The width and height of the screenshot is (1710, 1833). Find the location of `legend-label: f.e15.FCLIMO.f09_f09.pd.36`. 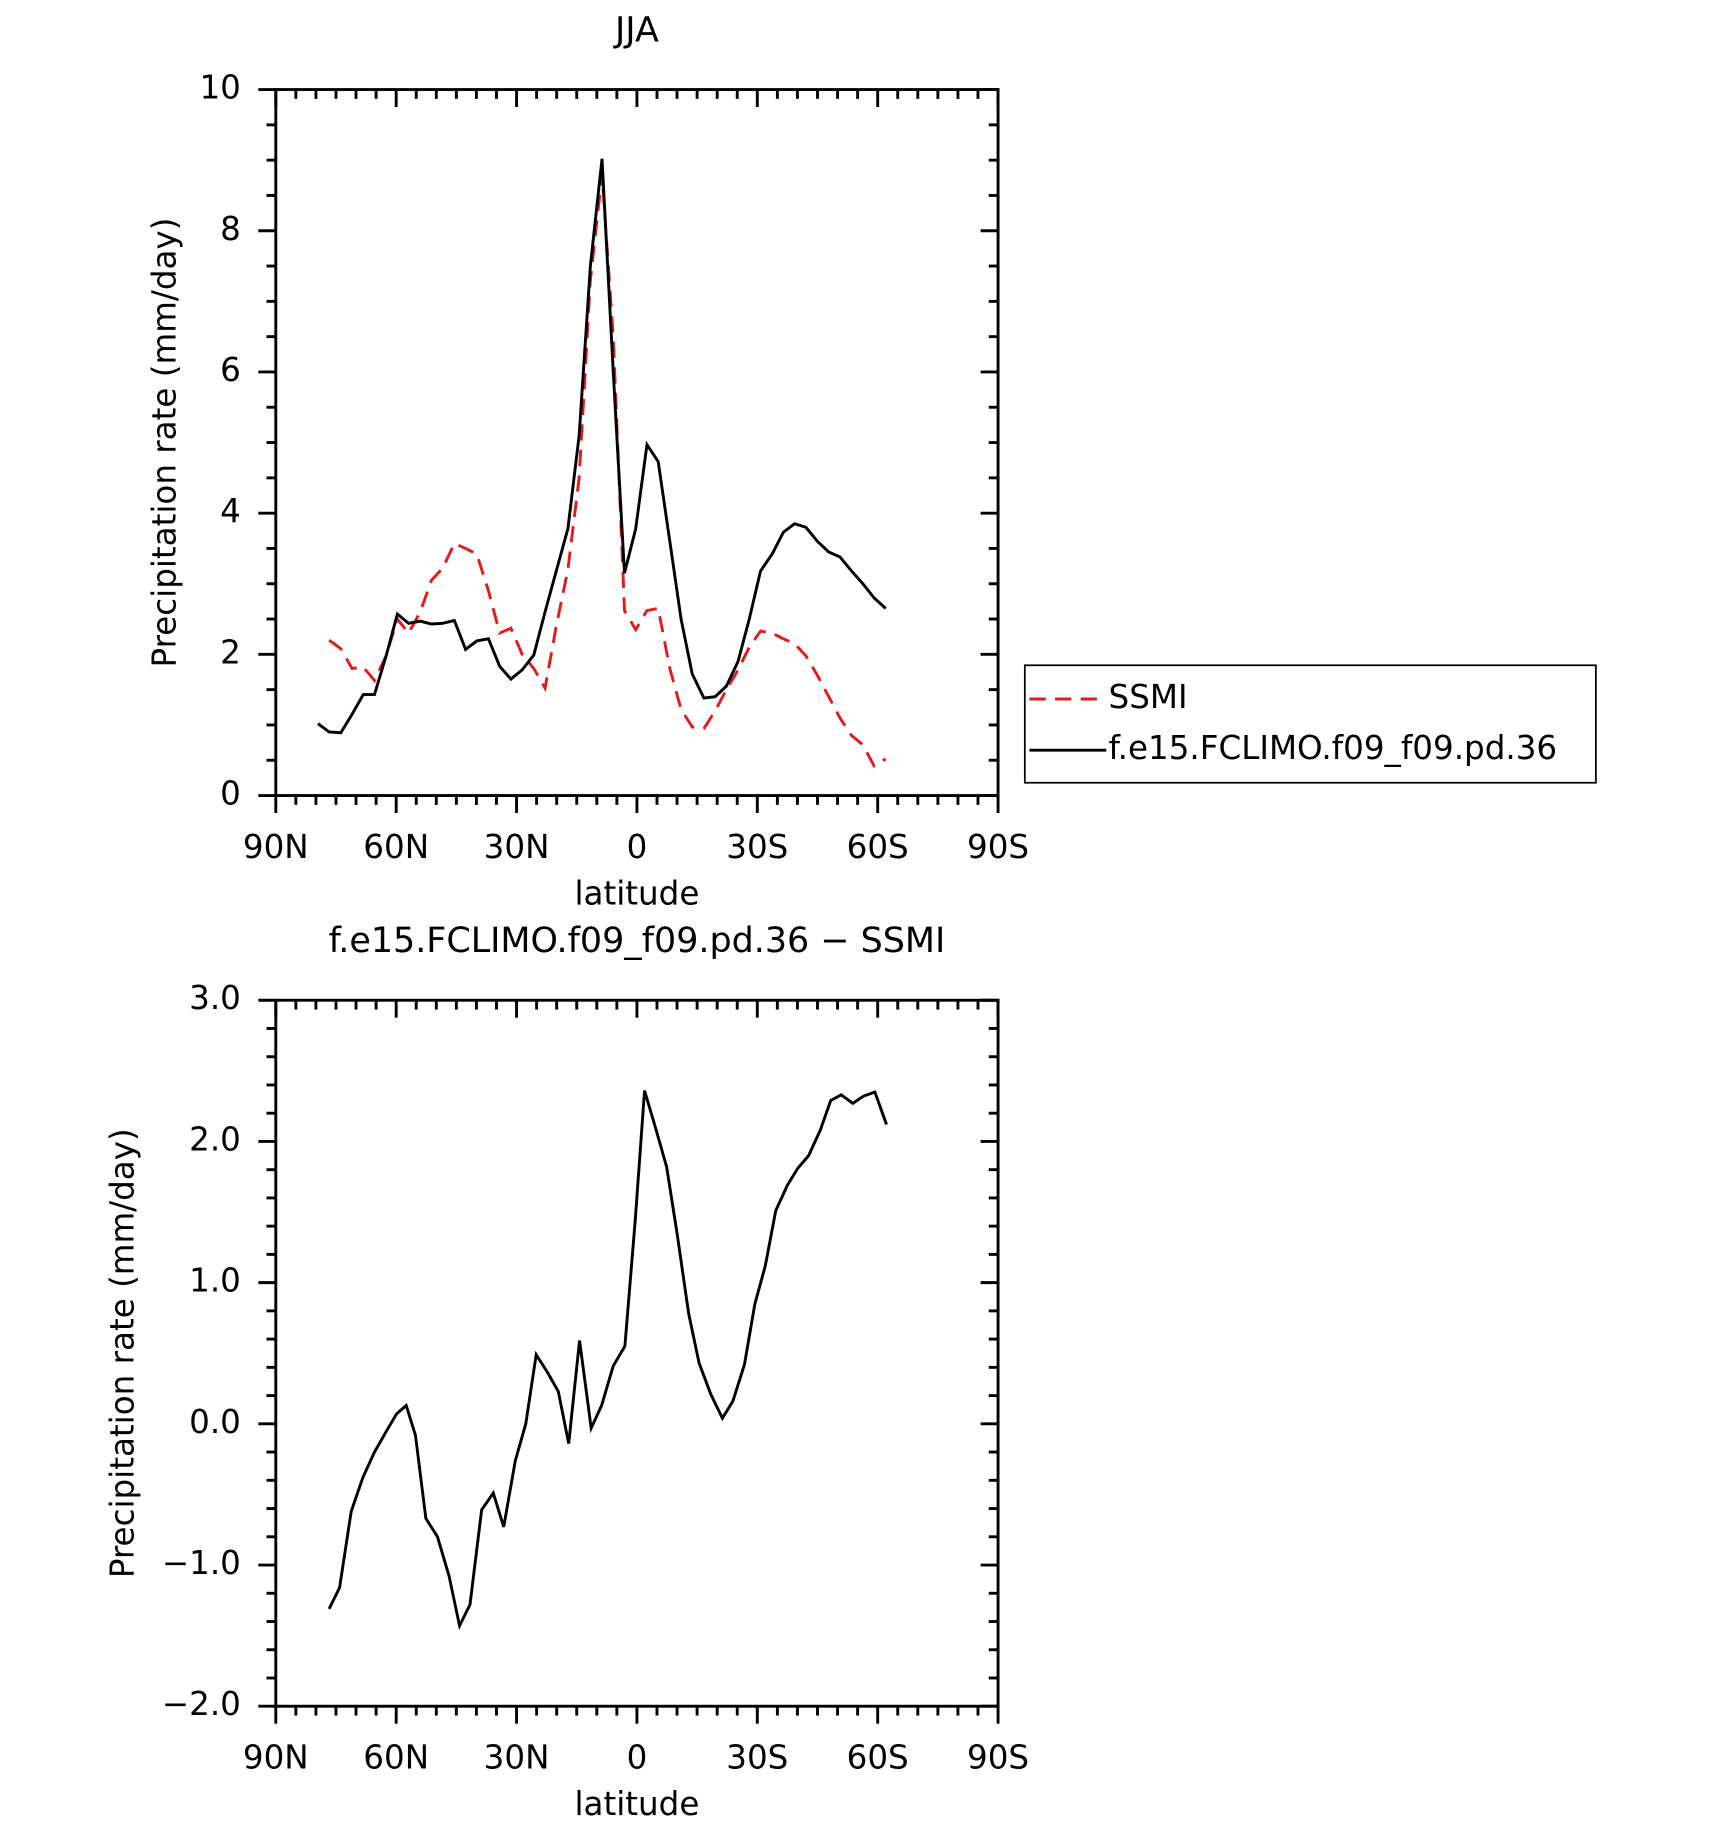

legend-label: f.e15.FCLIMO.f09_f09.pd.36 is located at coordinates (1333, 748).